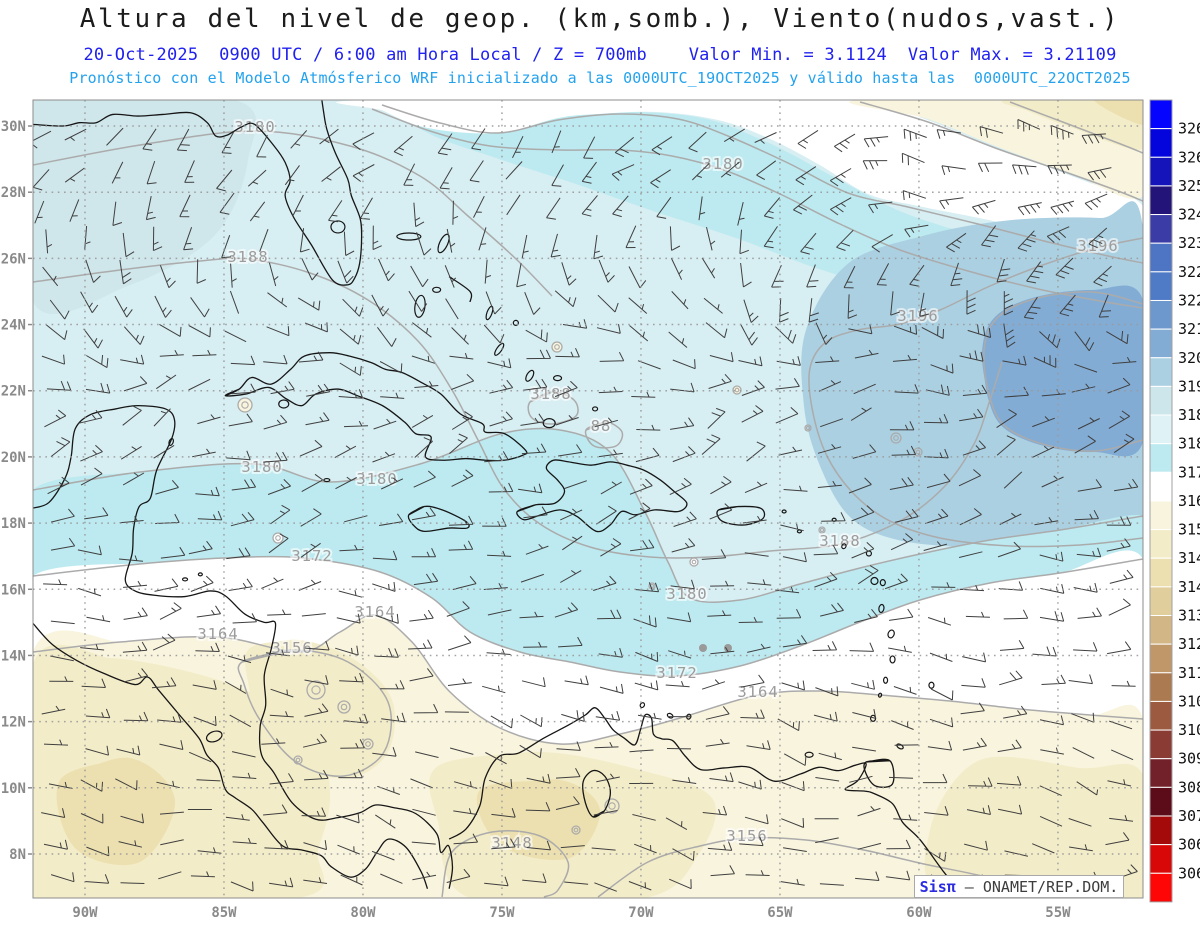 This screenshot has width=1200, height=927. Describe the element at coordinates (882, 583) in the screenshot. I see `island-guadeloupe-e` at that location.